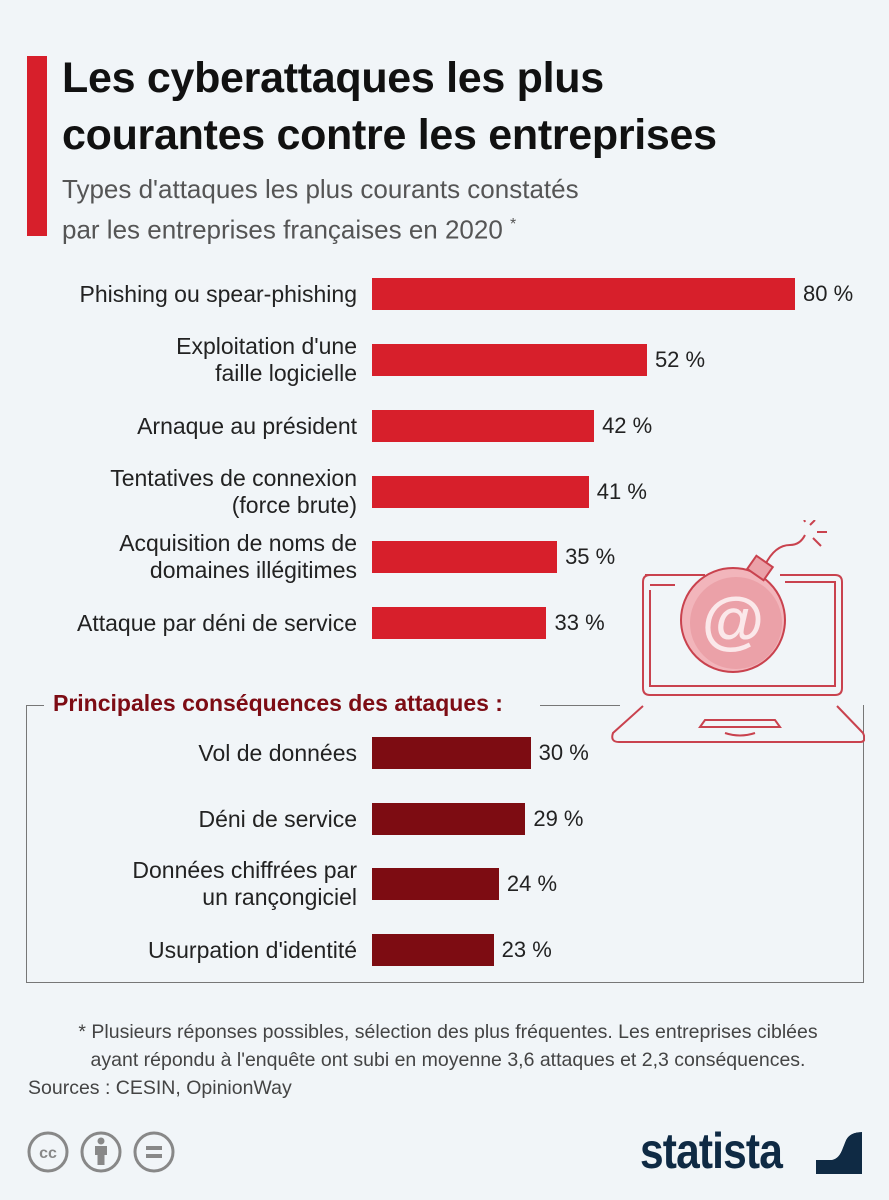 The width and height of the screenshot is (889, 1200). Describe the element at coordinates (233, 491) in the screenshot. I see `category-label: Tentatives de connexion (force brute)` at that location.